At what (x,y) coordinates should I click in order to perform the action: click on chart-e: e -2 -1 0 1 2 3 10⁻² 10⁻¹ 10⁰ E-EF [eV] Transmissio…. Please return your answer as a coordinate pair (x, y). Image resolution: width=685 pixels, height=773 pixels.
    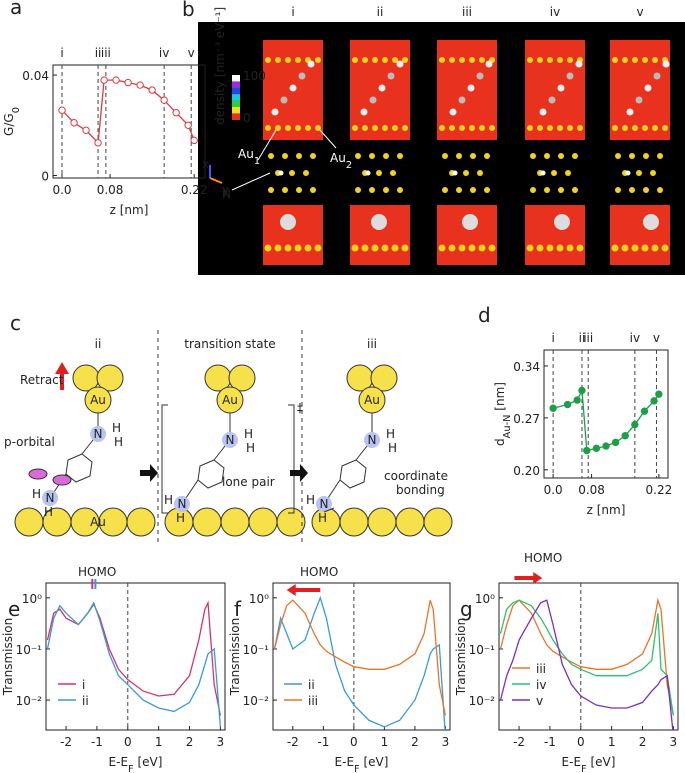
    Looking at the image, I should click on (113, 669).